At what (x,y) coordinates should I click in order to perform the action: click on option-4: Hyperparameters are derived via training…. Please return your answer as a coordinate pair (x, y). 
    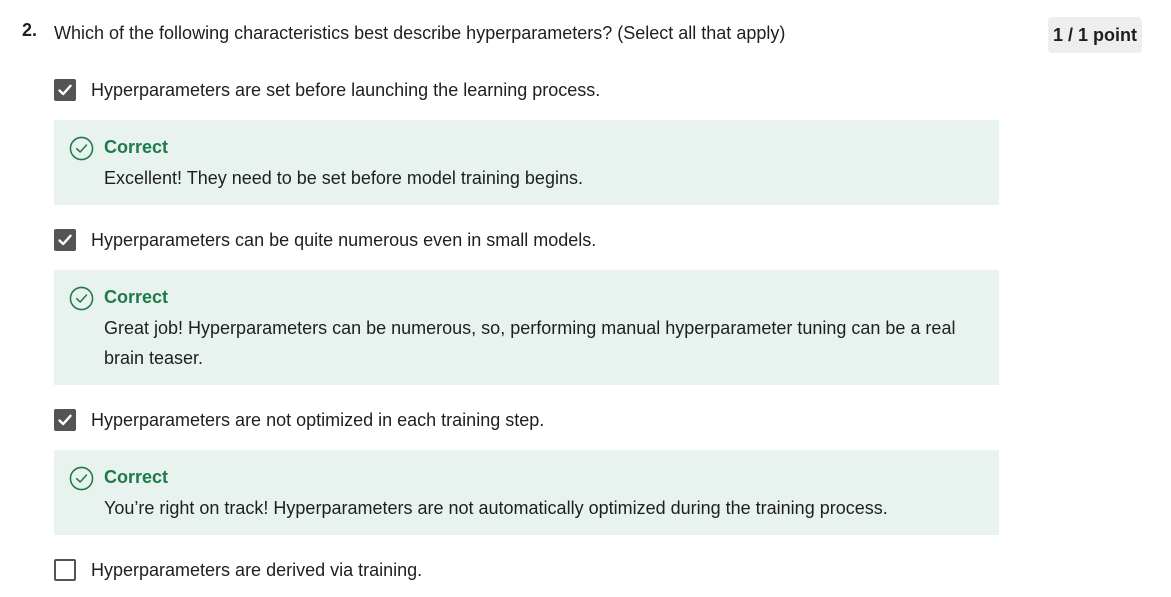
    Looking at the image, I should click on (238, 570).